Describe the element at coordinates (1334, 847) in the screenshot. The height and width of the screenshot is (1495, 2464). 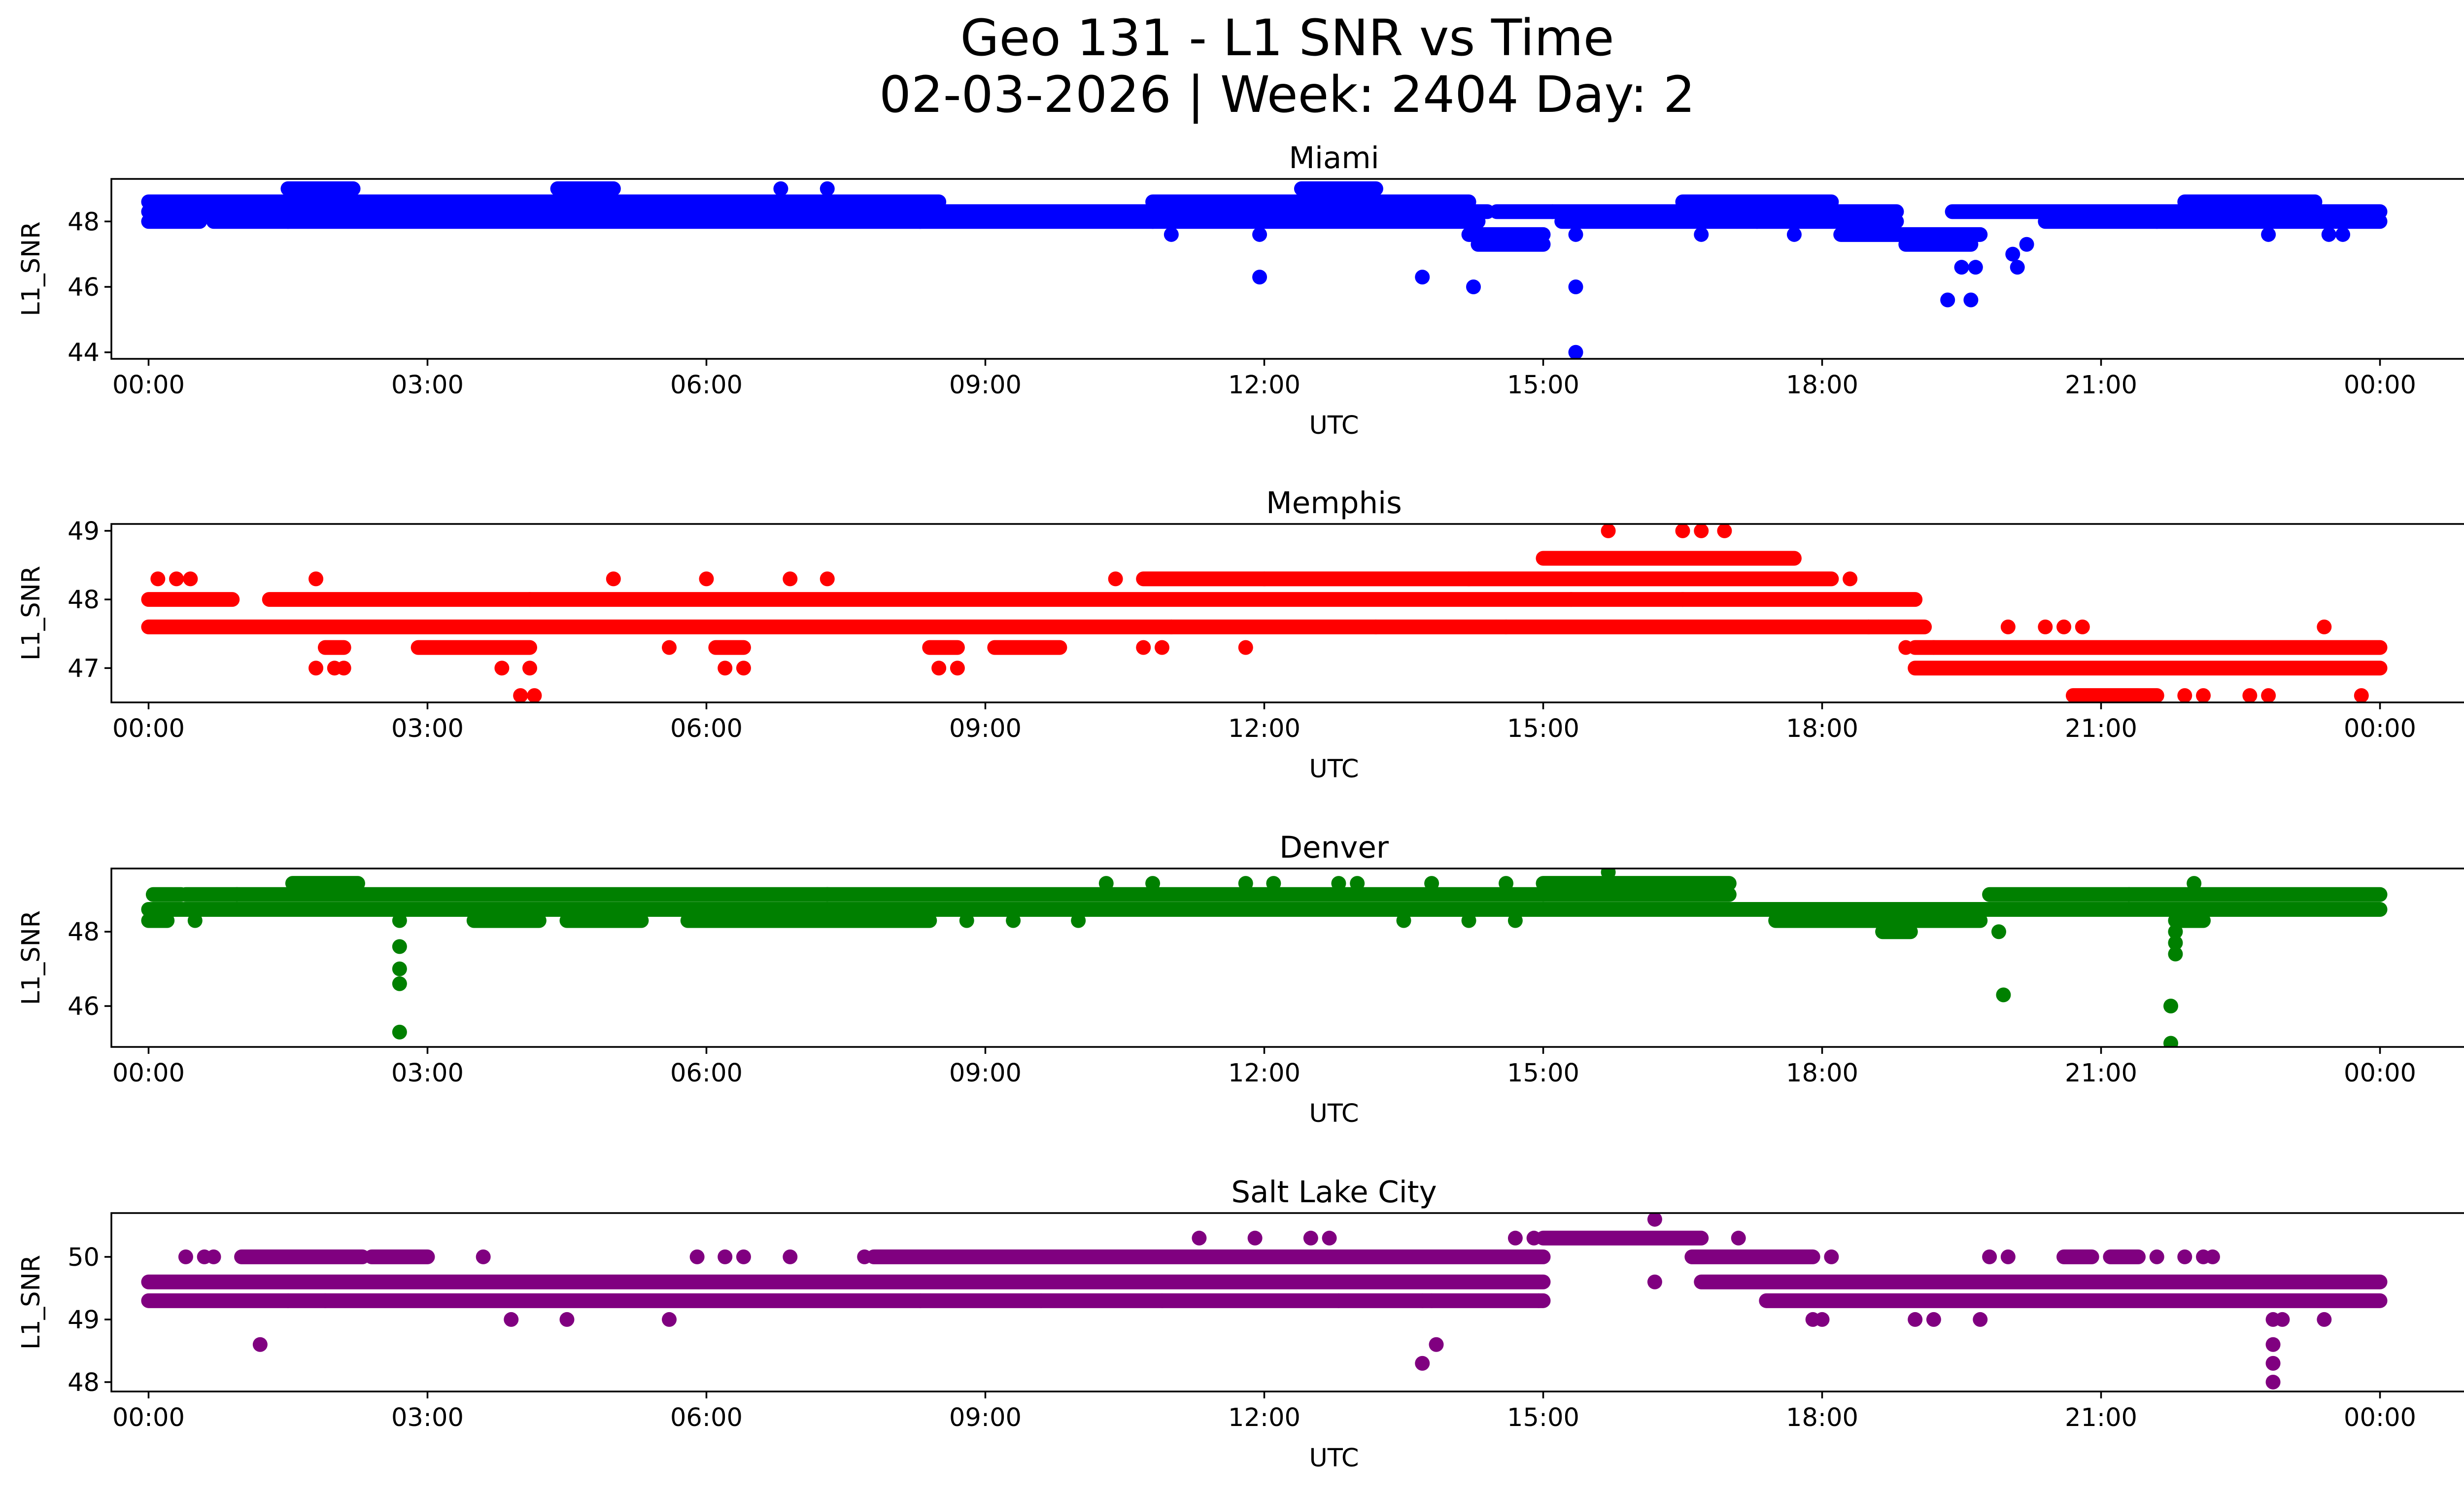
I see `panel-title-denver: Denver` at that location.